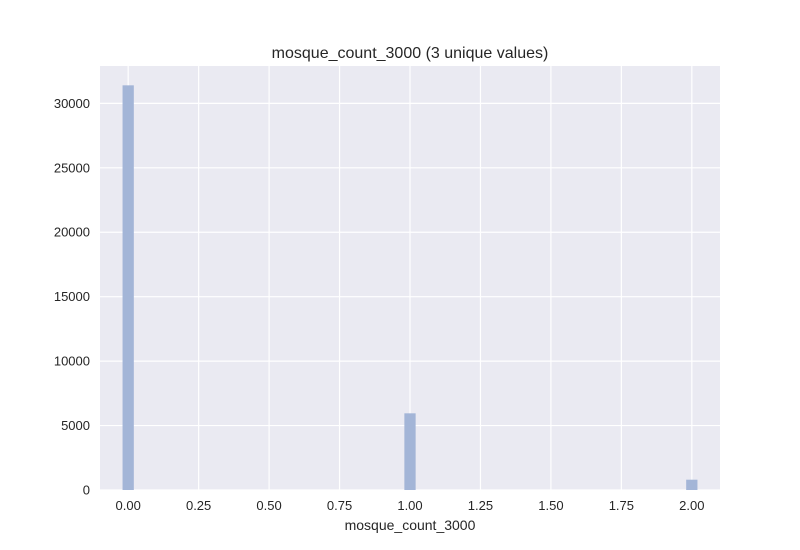 The width and height of the screenshot is (800, 550). Describe the element at coordinates (128, 505) in the screenshot. I see `x-tick-label: 0.00` at that location.